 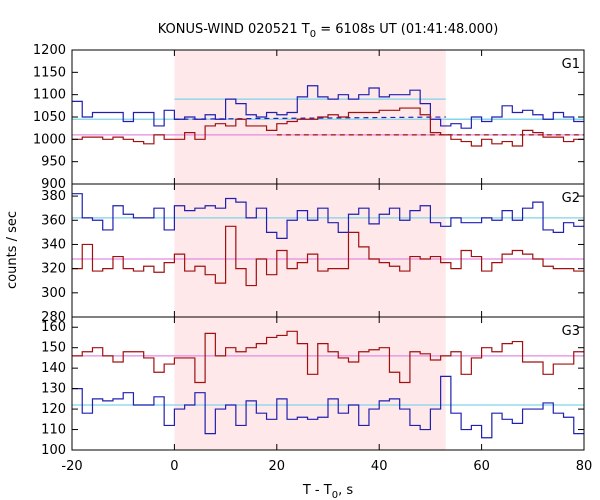 I want to click on x-tick-label: 40, so click(x=379, y=466).